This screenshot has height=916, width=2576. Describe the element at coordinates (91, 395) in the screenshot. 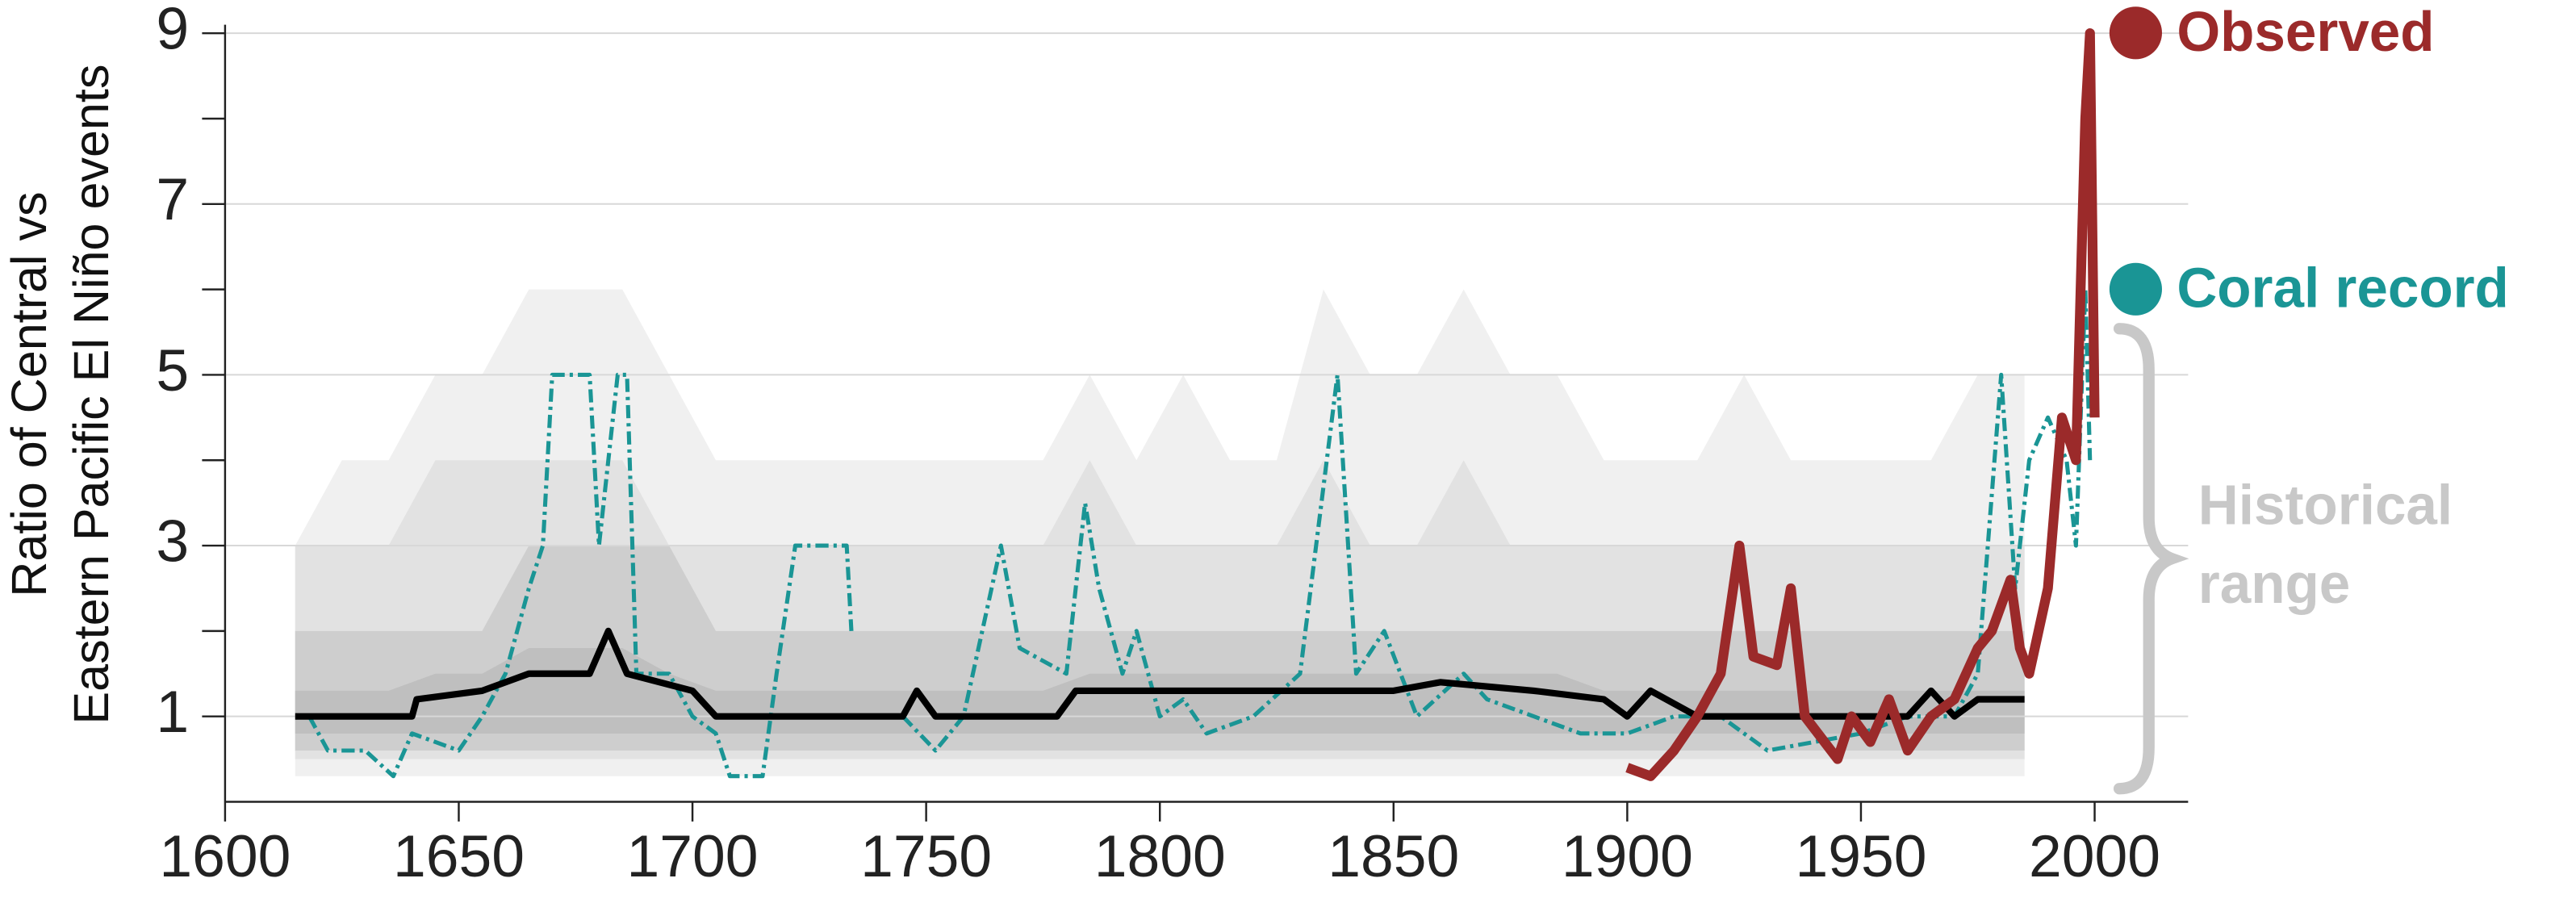

I see `y-axis-label: Eastern Pacific El Niño events` at that location.